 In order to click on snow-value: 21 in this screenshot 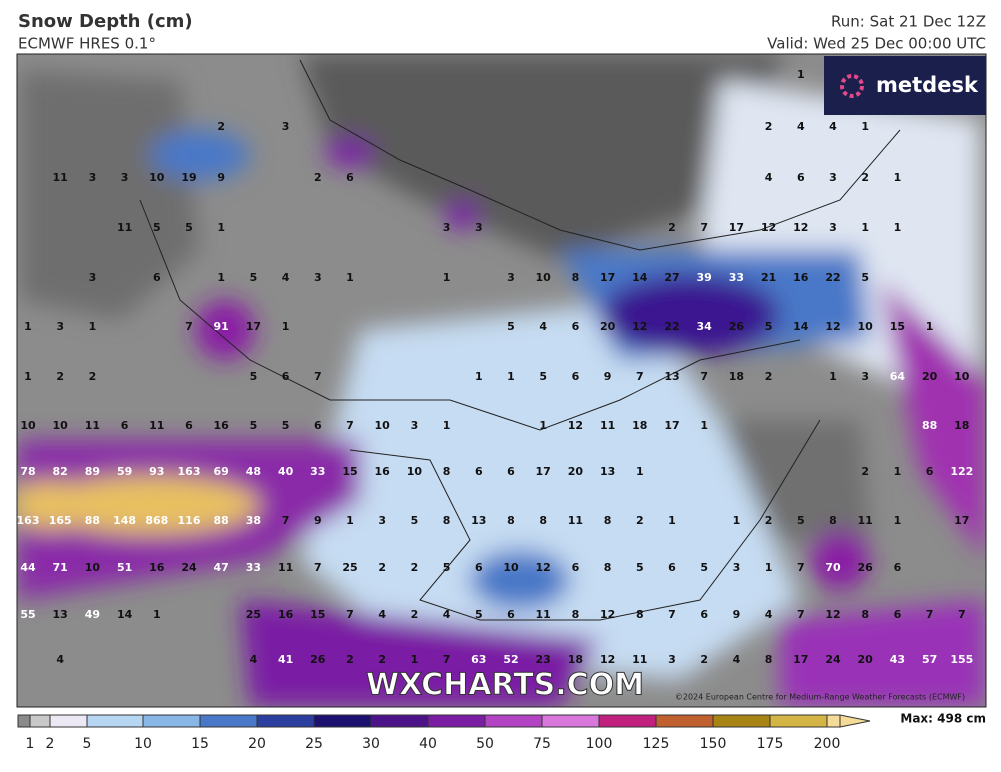, I will do `click(768, 277)`.